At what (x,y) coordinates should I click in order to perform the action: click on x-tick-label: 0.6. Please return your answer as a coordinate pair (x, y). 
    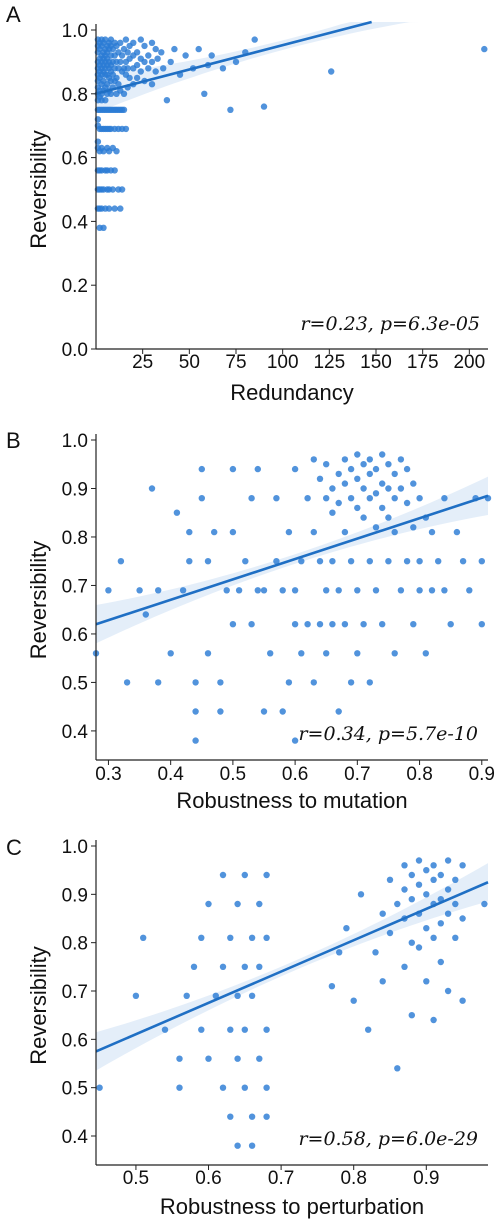
    Looking at the image, I should click on (208, 1178).